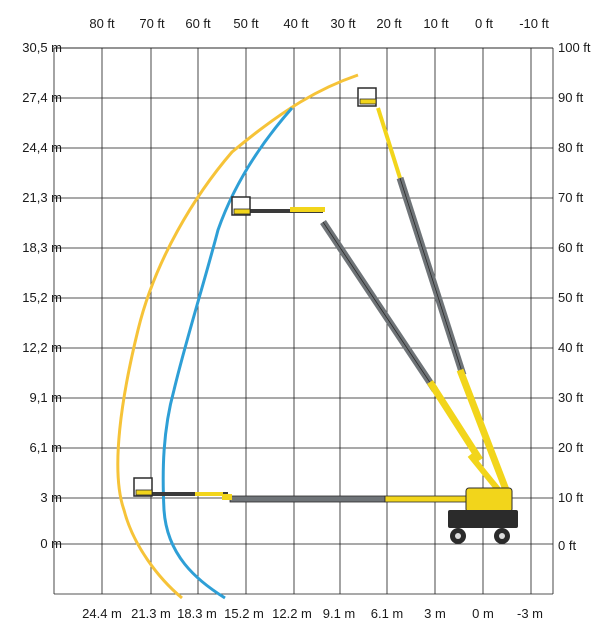 The image size is (608, 634). I want to click on top-tick: 50 ft, so click(246, 23).